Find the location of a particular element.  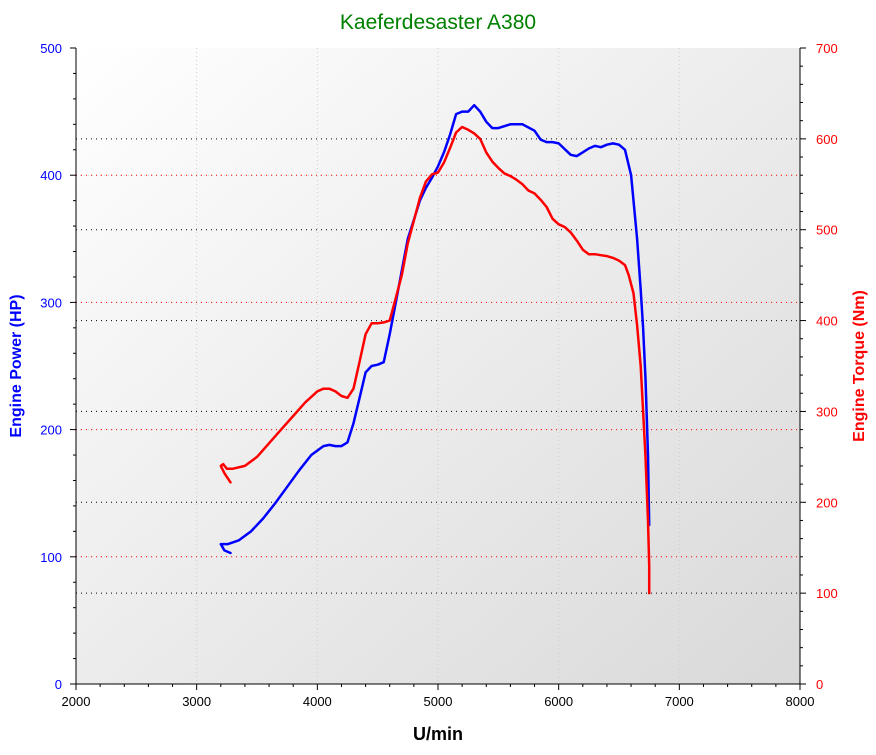

y-left-tick-label: 300 is located at coordinates (51, 302).